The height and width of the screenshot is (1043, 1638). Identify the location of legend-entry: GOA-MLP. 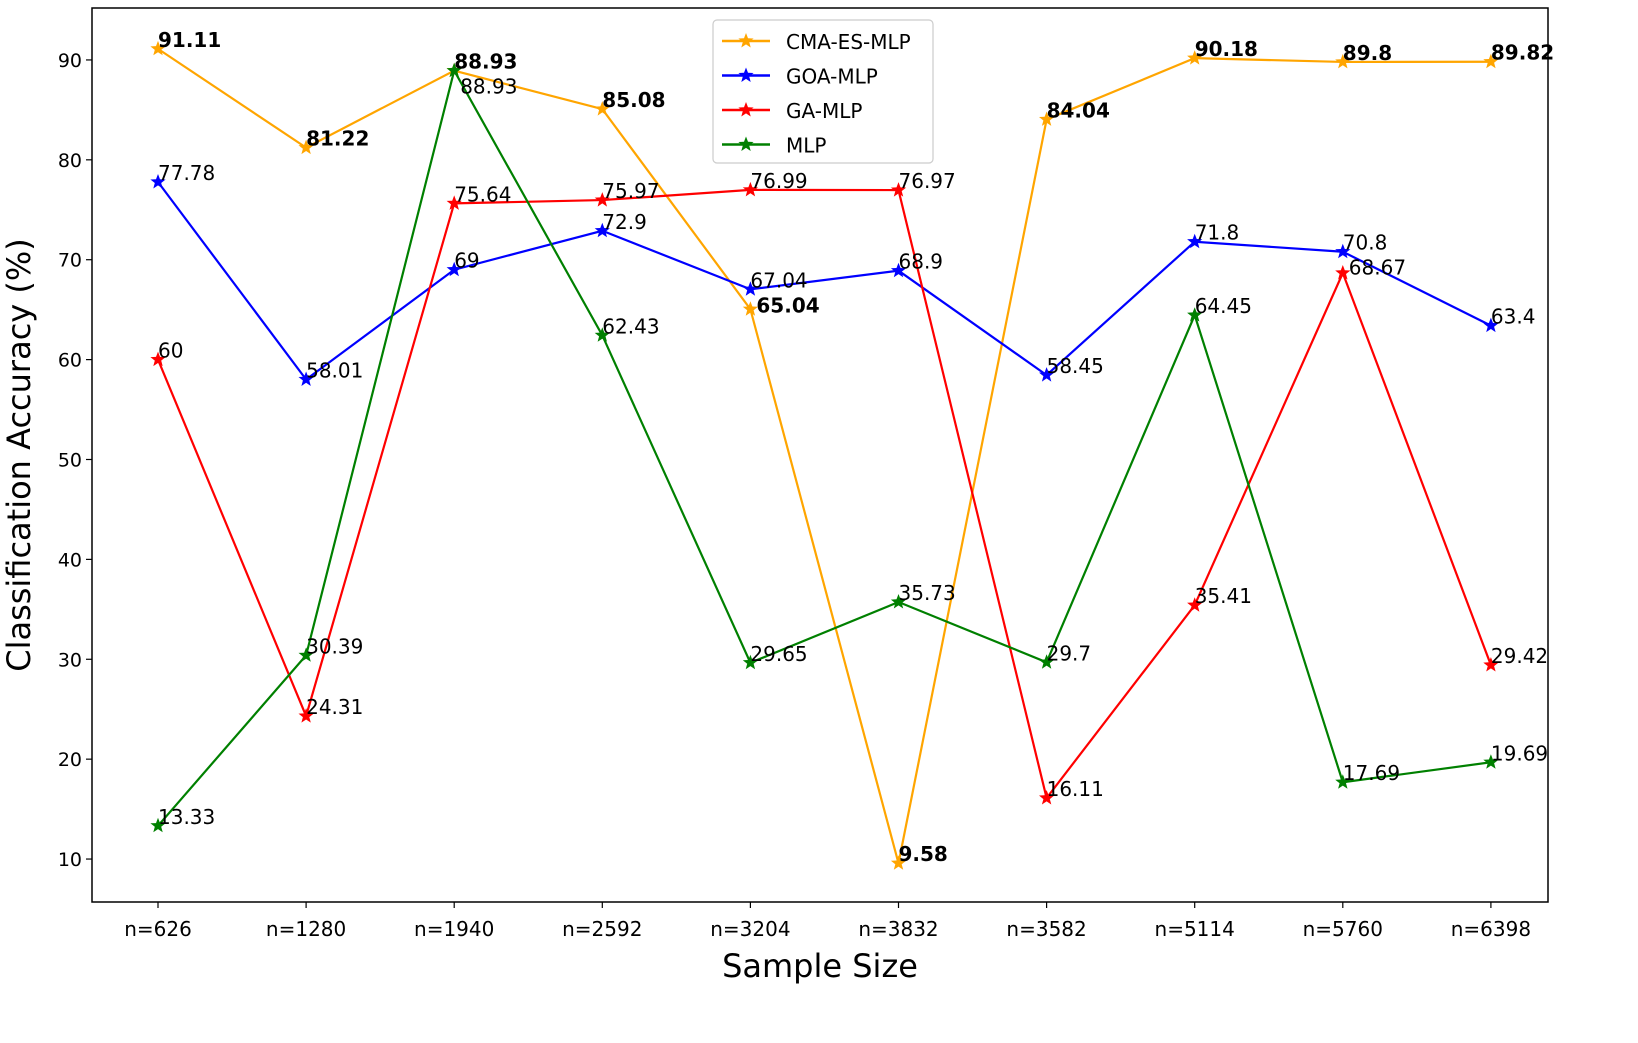
(832, 77).